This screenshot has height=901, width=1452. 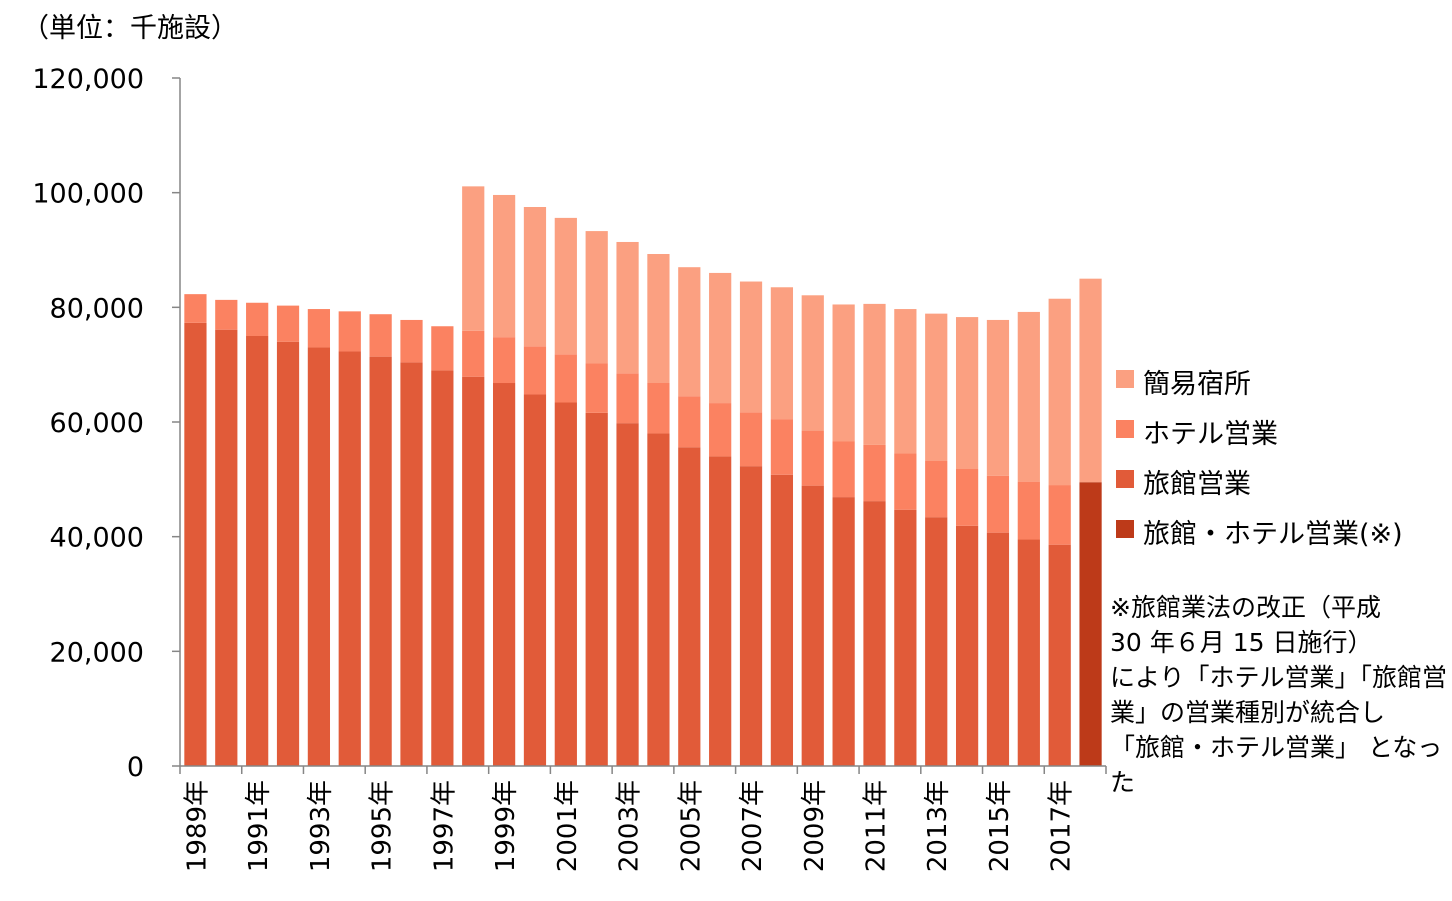 I want to click on x-tick-label: 2015年, so click(x=1000, y=826).